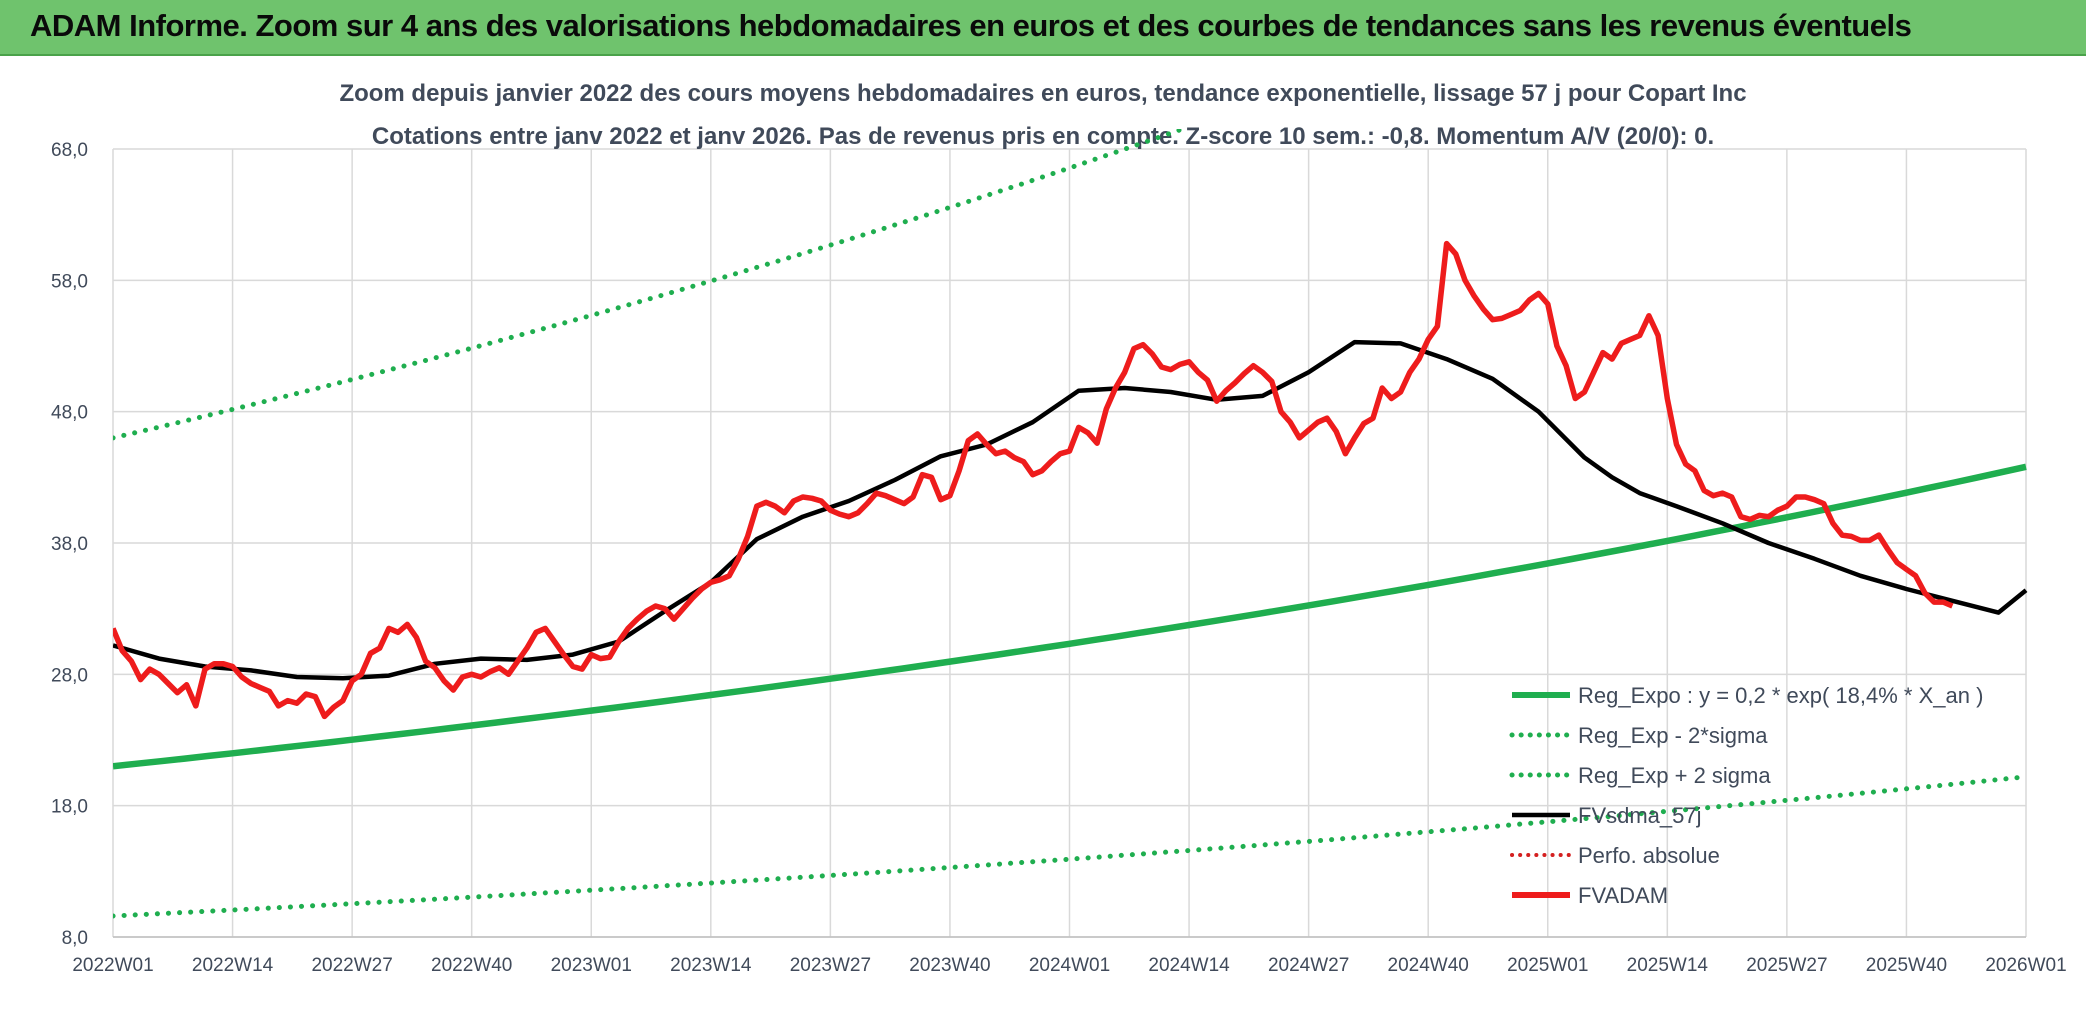 The height and width of the screenshot is (1031, 2086). I want to click on y-tick-label: 68,0, so click(69, 150).